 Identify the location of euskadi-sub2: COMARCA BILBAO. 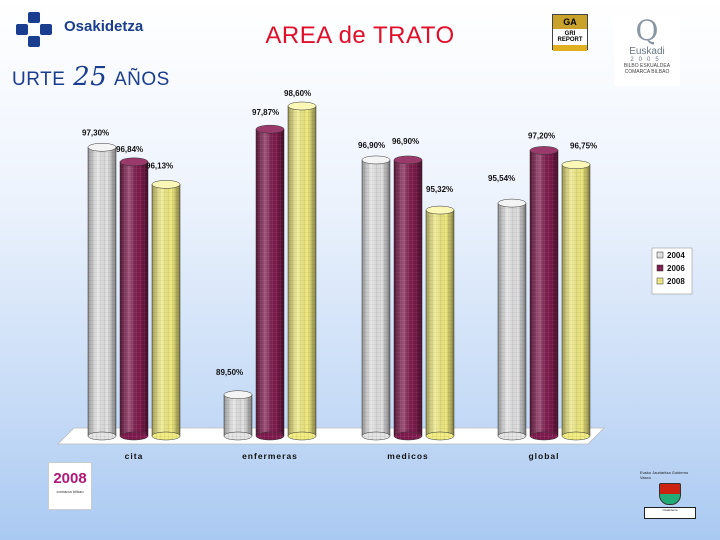
(647, 72).